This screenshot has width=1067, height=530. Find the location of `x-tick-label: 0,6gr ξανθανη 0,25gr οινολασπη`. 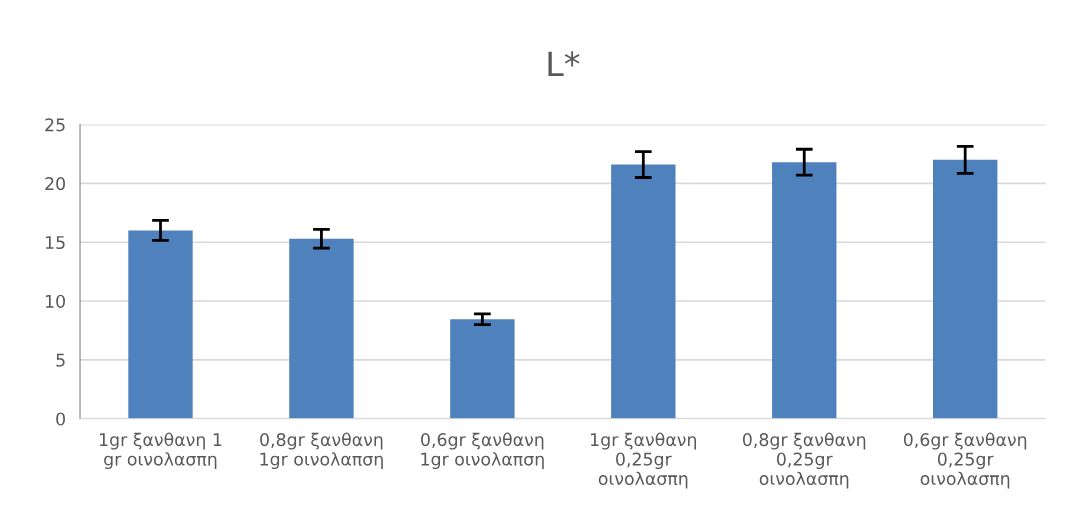

x-tick-label: 0,6gr ξανθανη 0,25gr οινολασπη is located at coordinates (965, 460).